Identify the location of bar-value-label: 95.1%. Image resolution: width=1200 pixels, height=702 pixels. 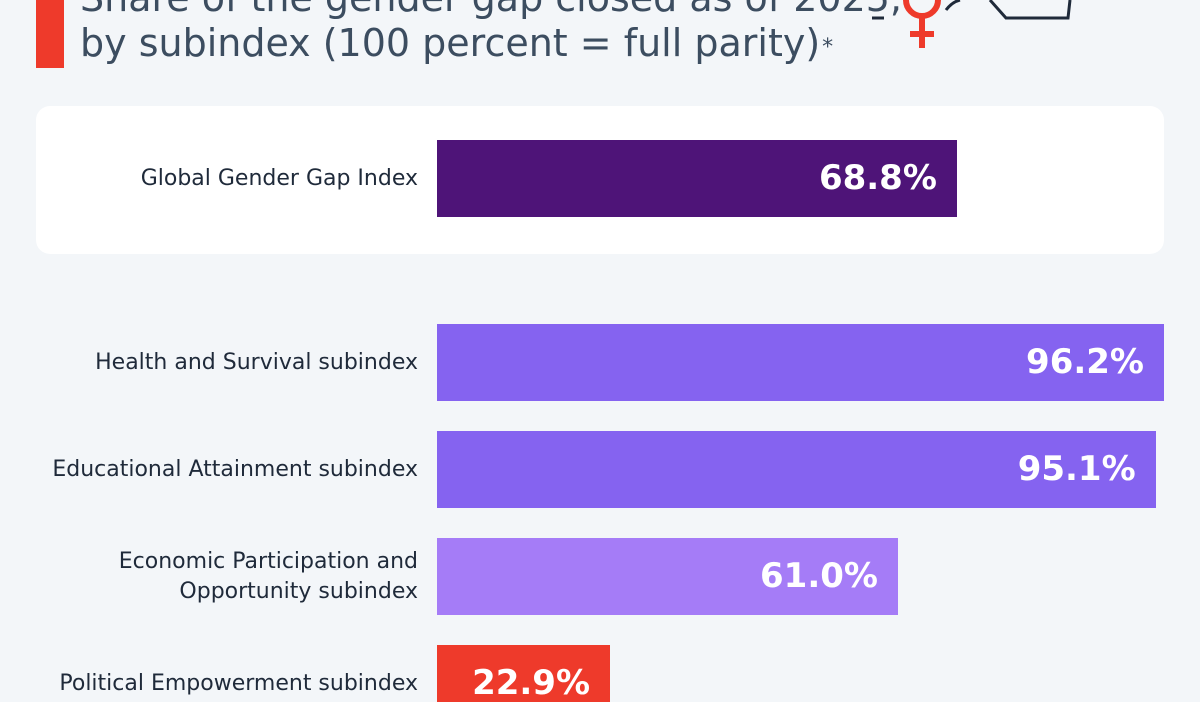
(1076, 469).